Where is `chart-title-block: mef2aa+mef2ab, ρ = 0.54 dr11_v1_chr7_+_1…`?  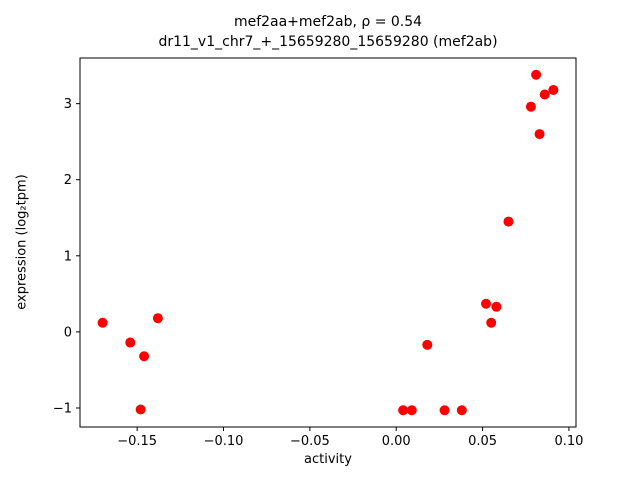 chart-title-block: mef2aa+mef2ab, ρ = 0.54 dr11_v1_chr7_+_1… is located at coordinates (328, 32).